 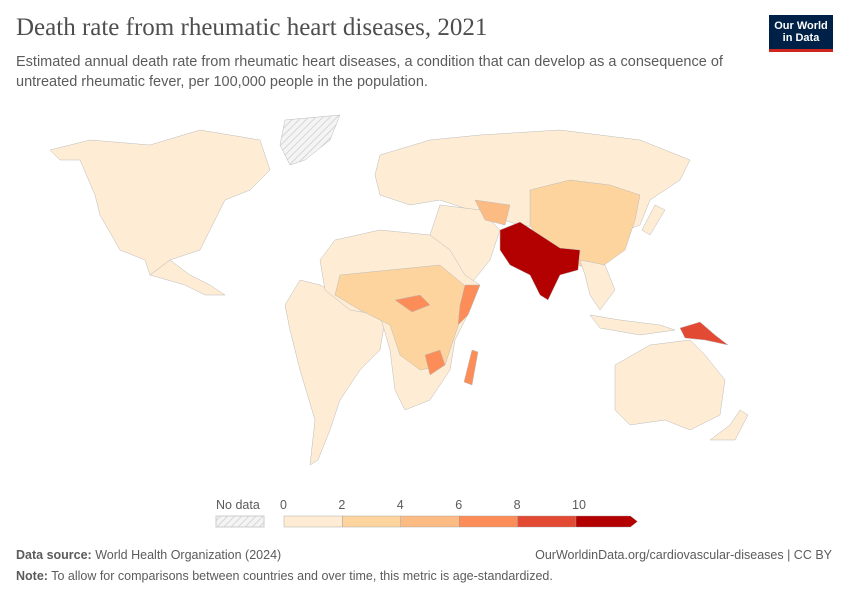 I want to click on source-text: World Health Organization (2024), so click(x=188, y=555).